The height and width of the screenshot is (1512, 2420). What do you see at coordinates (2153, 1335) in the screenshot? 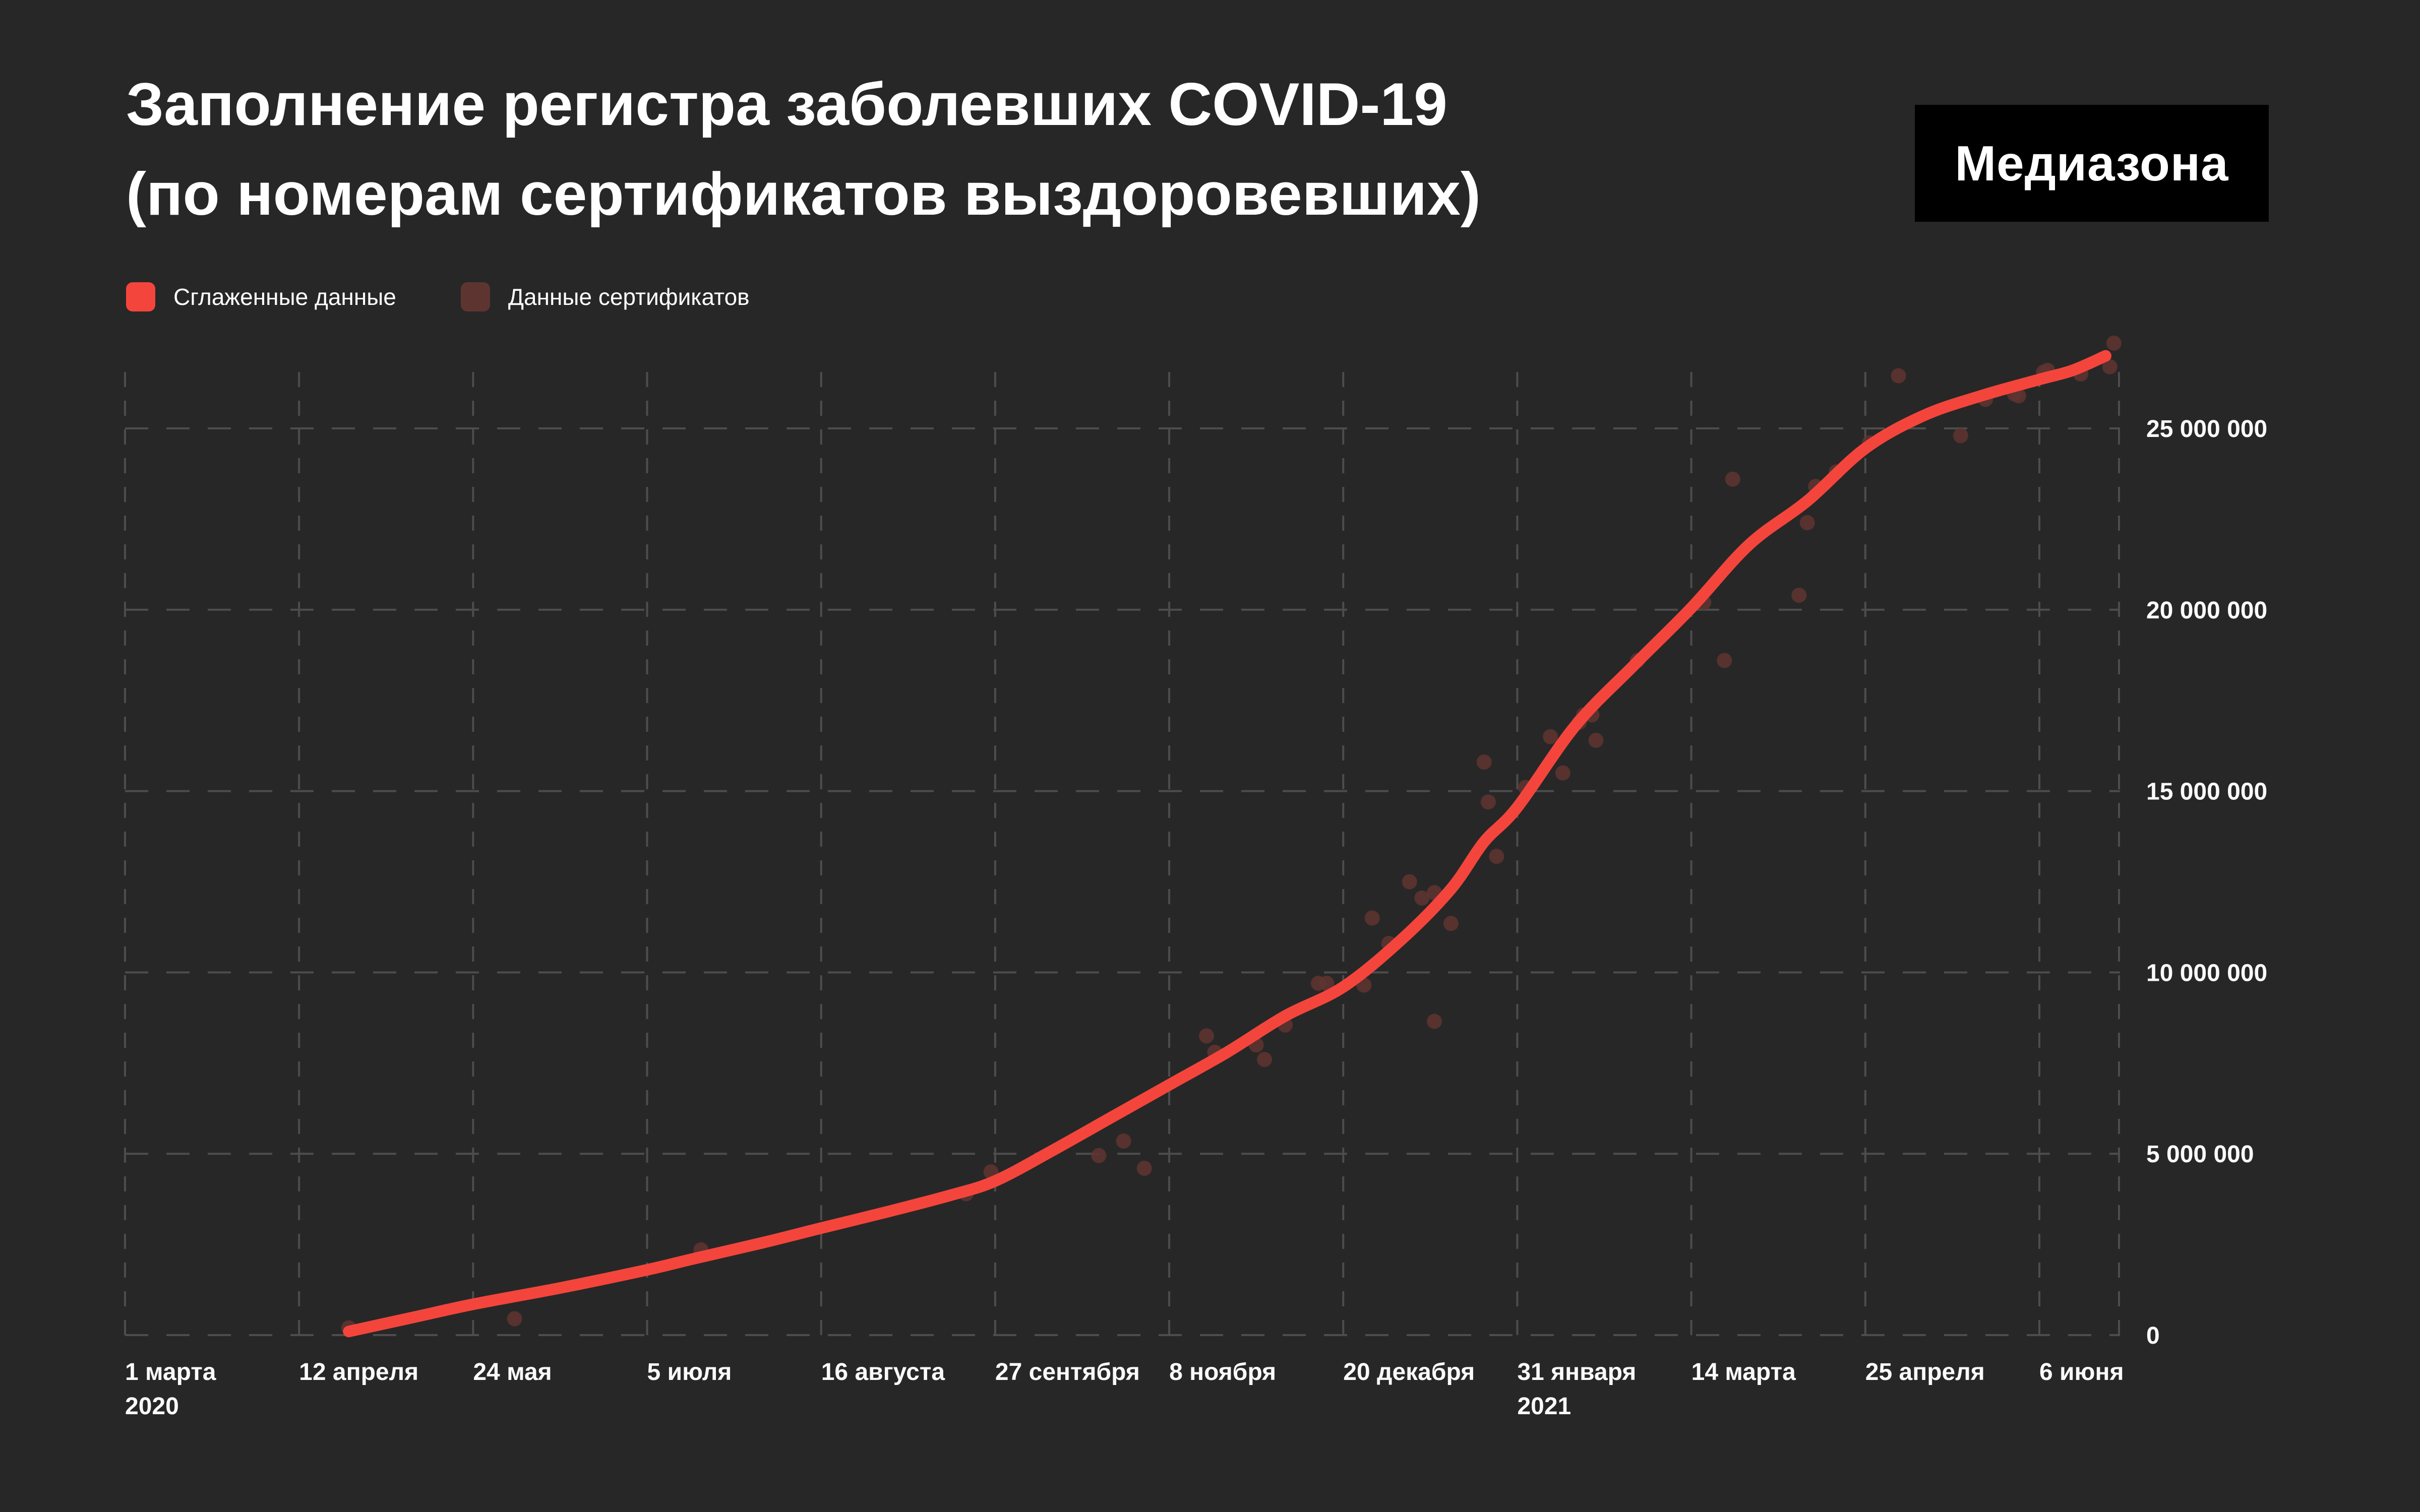
I see `y-axis-label: 0` at bounding box center [2153, 1335].